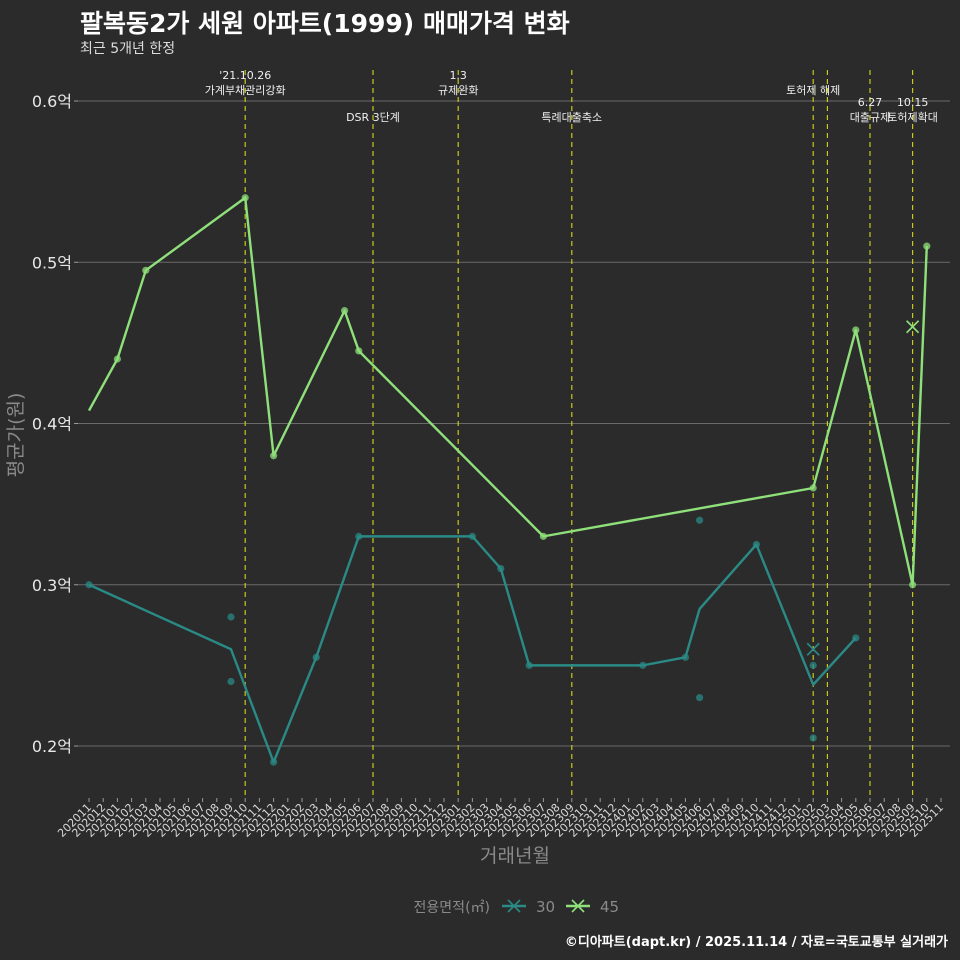 The height and width of the screenshot is (960, 960). I want to click on legend-title: 전용면적(㎡), so click(452, 908).